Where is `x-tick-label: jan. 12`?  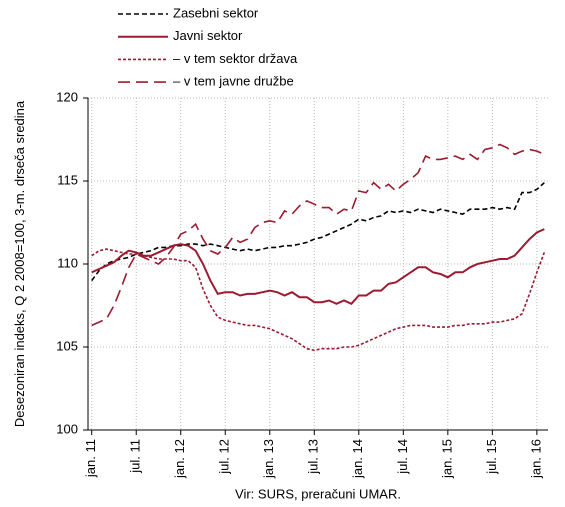 x-tick-label: jan. 12 is located at coordinates (179, 459).